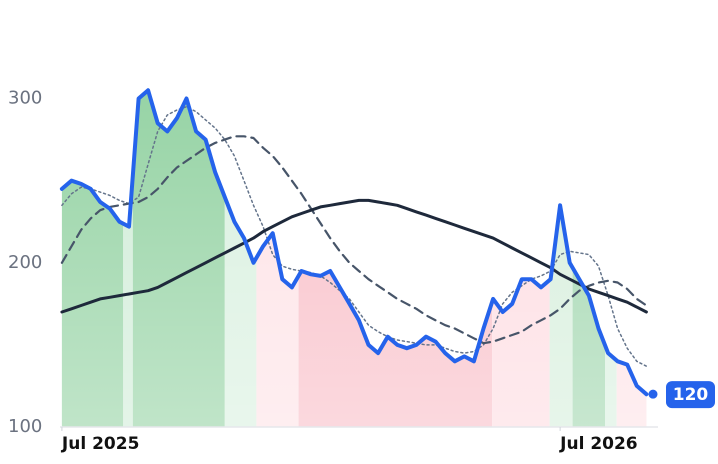  I want to click on value-badge-label: 120, so click(691, 395).